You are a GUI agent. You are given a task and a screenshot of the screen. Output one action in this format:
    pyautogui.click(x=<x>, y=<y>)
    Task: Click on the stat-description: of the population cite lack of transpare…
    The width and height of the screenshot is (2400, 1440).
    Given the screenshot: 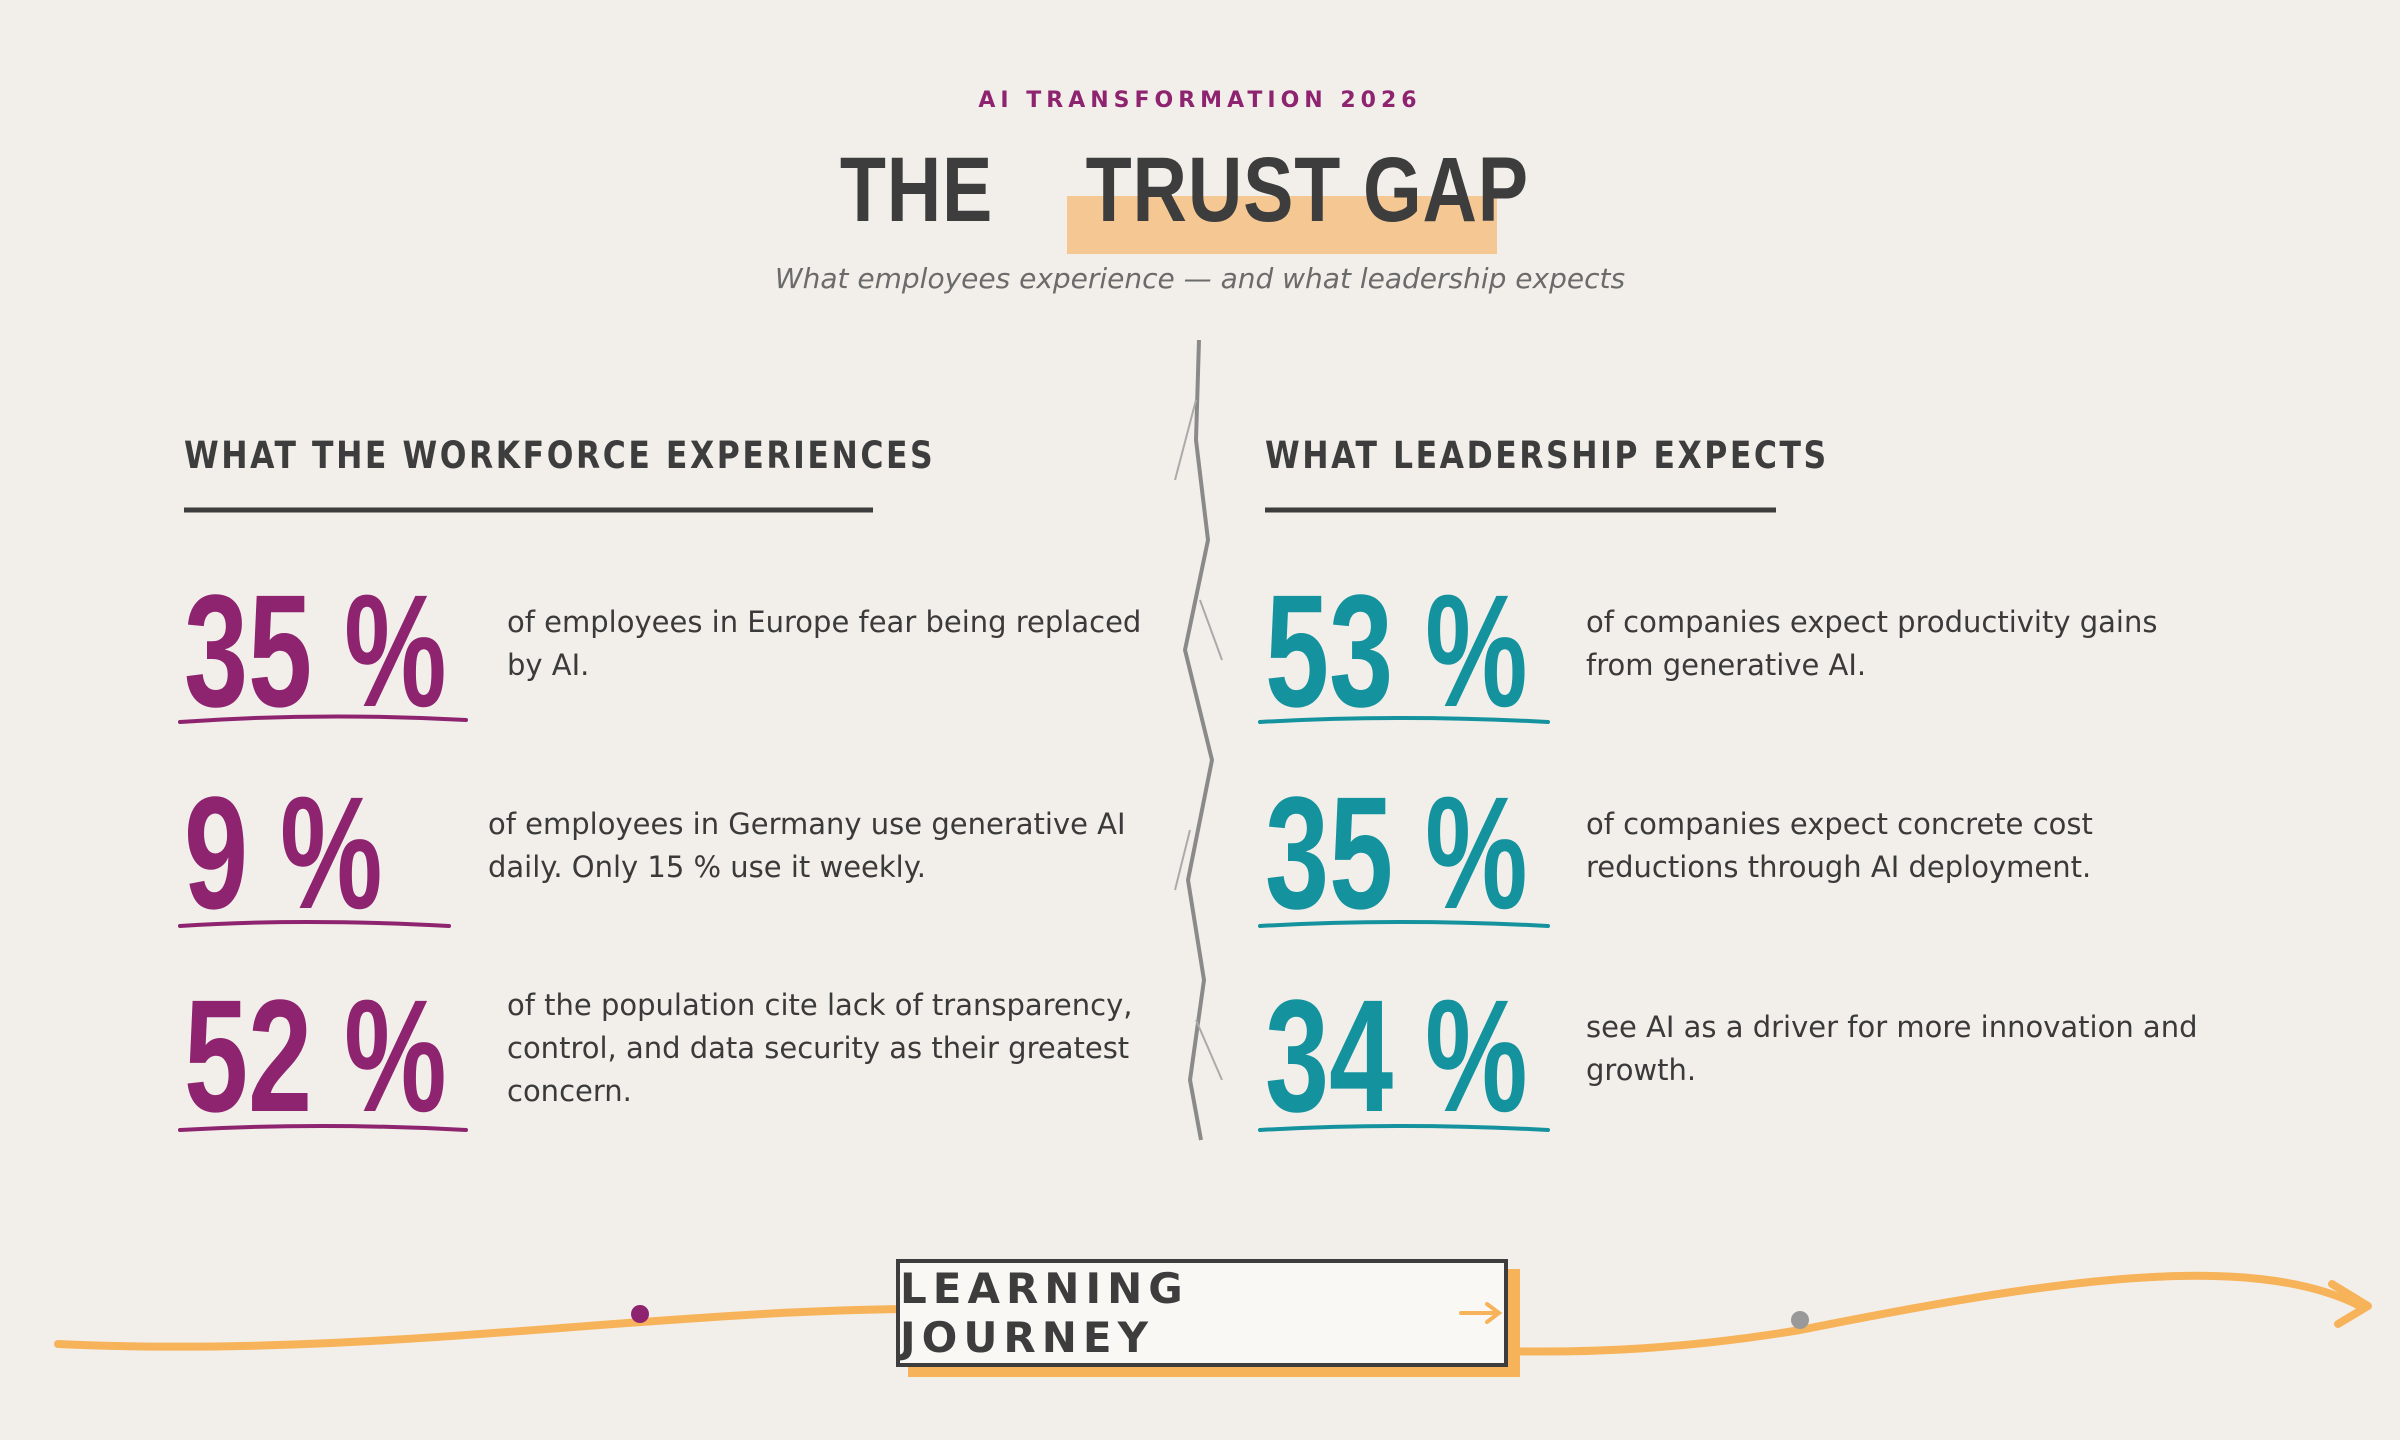 What is the action you would take?
    pyautogui.click(x=820, y=1048)
    